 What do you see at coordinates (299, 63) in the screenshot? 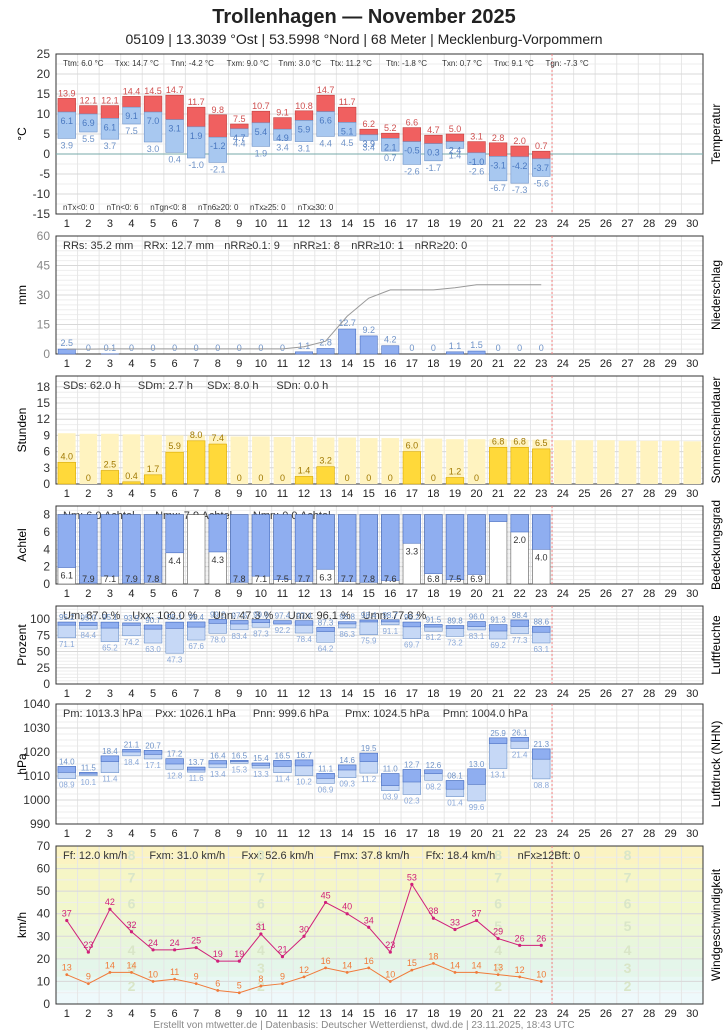
I see `stat-label: Tnm: 3.0 °C` at bounding box center [299, 63].